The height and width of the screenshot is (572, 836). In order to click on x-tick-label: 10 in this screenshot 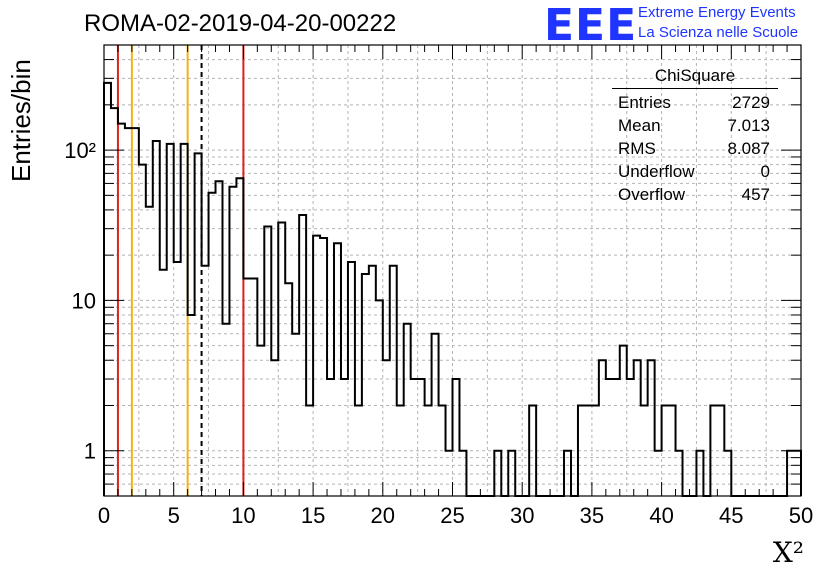, I will do `click(243, 515)`.